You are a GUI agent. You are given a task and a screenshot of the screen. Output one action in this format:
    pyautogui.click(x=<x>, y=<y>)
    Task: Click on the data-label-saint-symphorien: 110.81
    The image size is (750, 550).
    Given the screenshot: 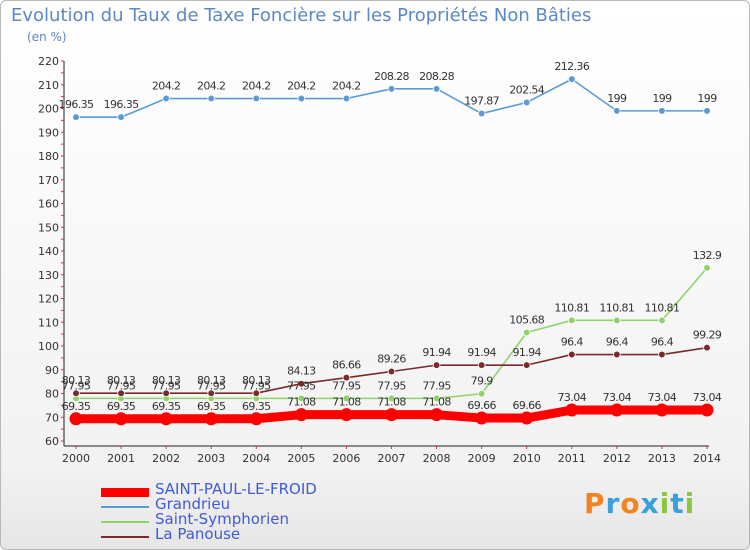 What is the action you would take?
    pyautogui.click(x=661, y=307)
    